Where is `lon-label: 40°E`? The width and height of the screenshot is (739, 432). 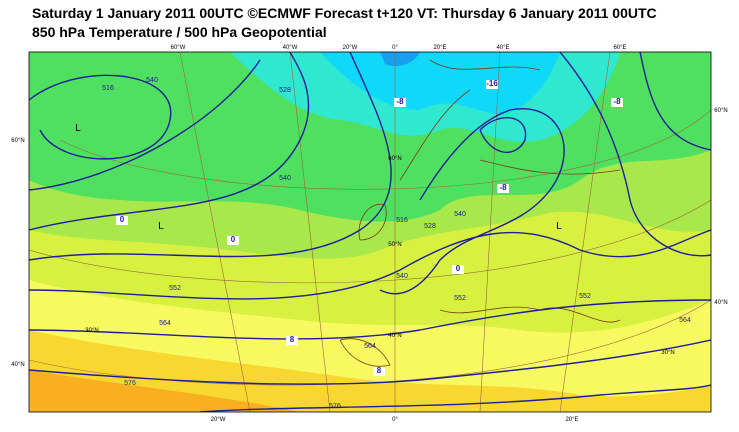
lon-label: 40°E is located at coordinates (502, 48).